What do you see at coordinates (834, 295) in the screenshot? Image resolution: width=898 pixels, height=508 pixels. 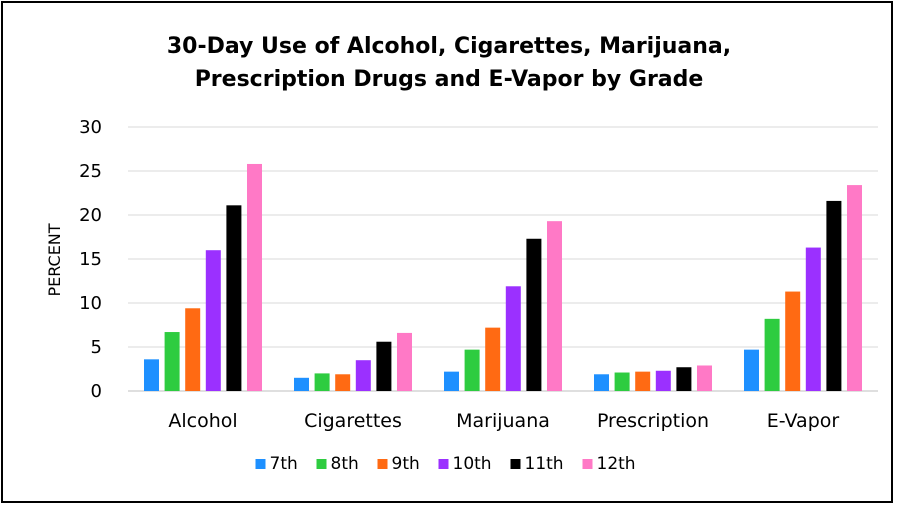 I see `bar-11th-e-vapor` at bounding box center [834, 295].